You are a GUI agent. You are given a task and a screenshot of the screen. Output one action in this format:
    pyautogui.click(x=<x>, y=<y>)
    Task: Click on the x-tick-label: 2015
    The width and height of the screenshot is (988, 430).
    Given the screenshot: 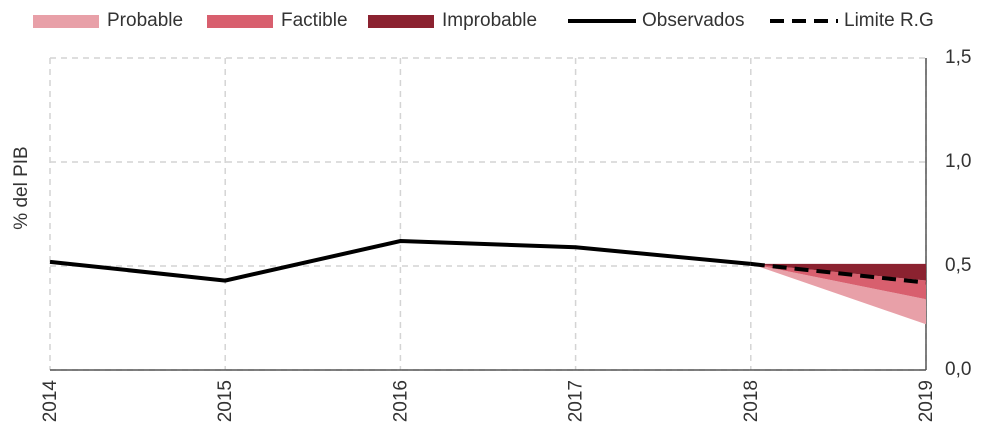 What is the action you would take?
    pyautogui.click(x=225, y=401)
    